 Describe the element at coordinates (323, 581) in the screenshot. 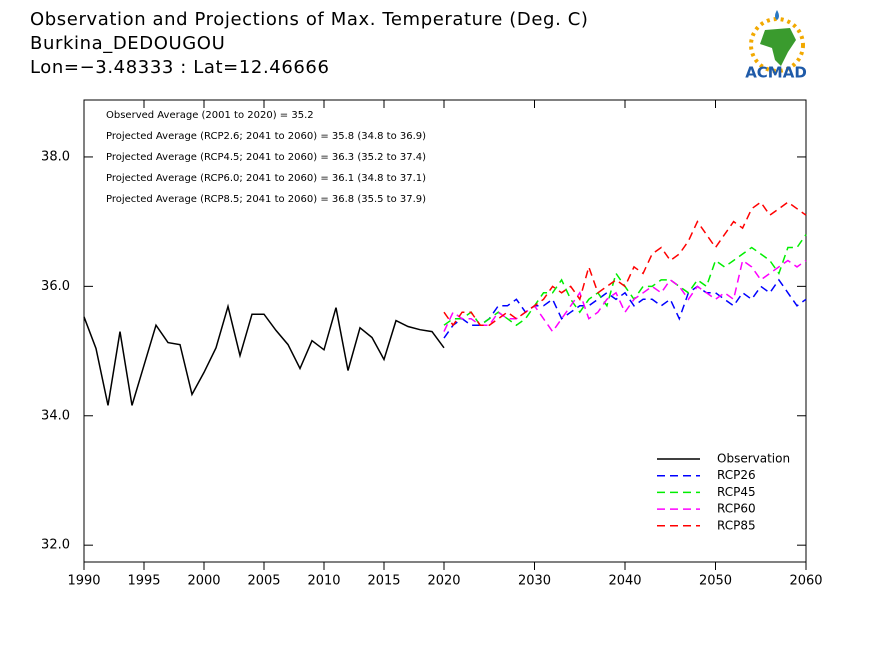

I see `x-tick-label: 2010` at that location.